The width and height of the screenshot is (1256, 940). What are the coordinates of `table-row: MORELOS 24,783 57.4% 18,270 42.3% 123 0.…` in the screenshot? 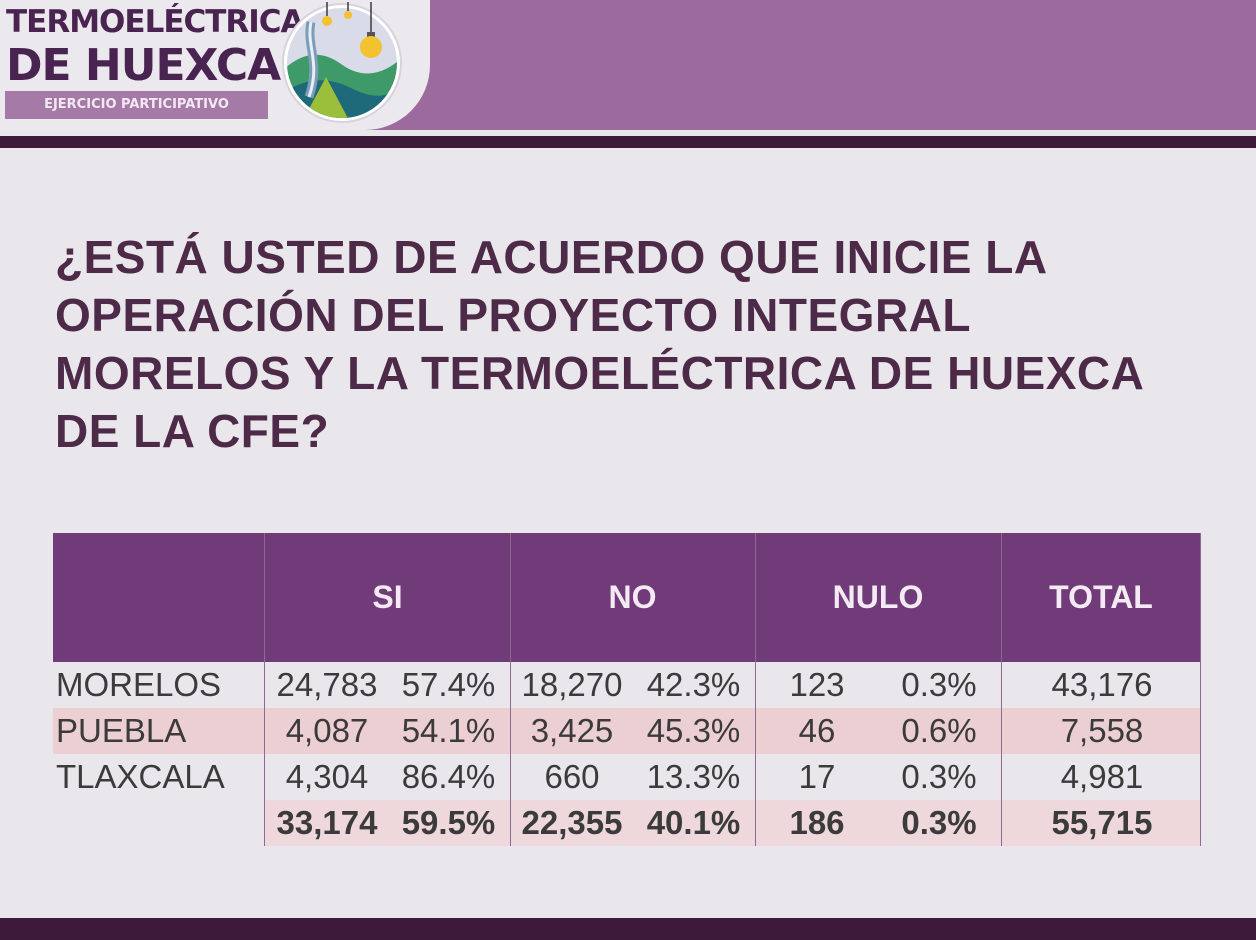 It's located at (627, 685).